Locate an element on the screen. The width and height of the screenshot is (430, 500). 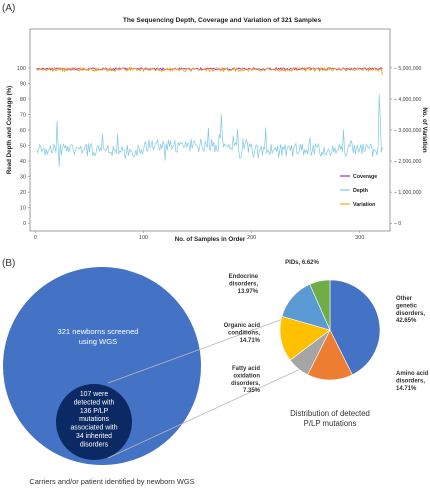
panel-b-label: (B) is located at coordinates (8, 263).